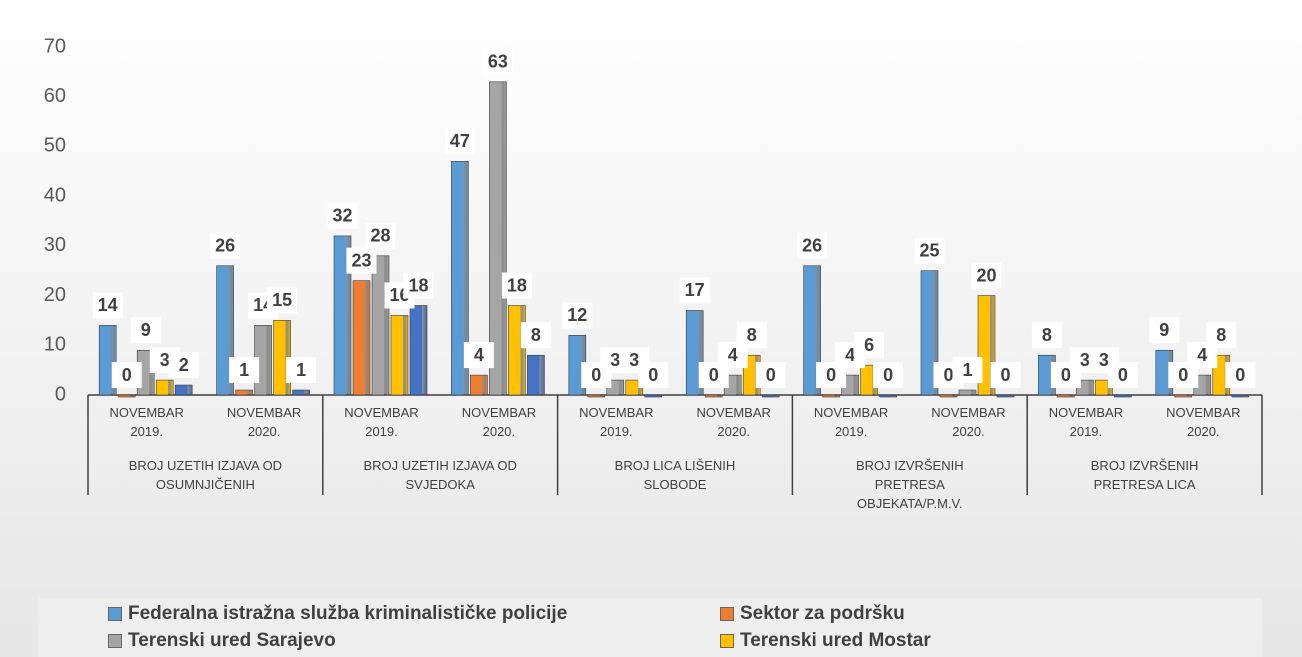  I want to click on legend-label: Sektor za podršku, so click(822, 613).